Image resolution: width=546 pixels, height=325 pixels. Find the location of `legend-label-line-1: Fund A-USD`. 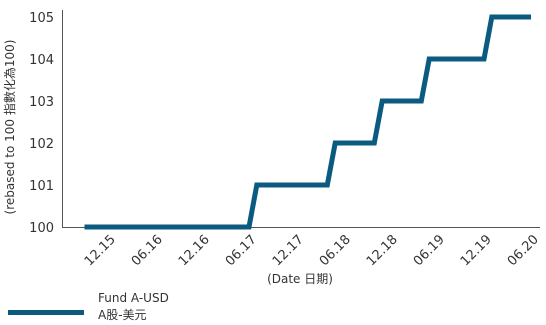

legend-label-line-1: Fund A-USD is located at coordinates (133, 298).